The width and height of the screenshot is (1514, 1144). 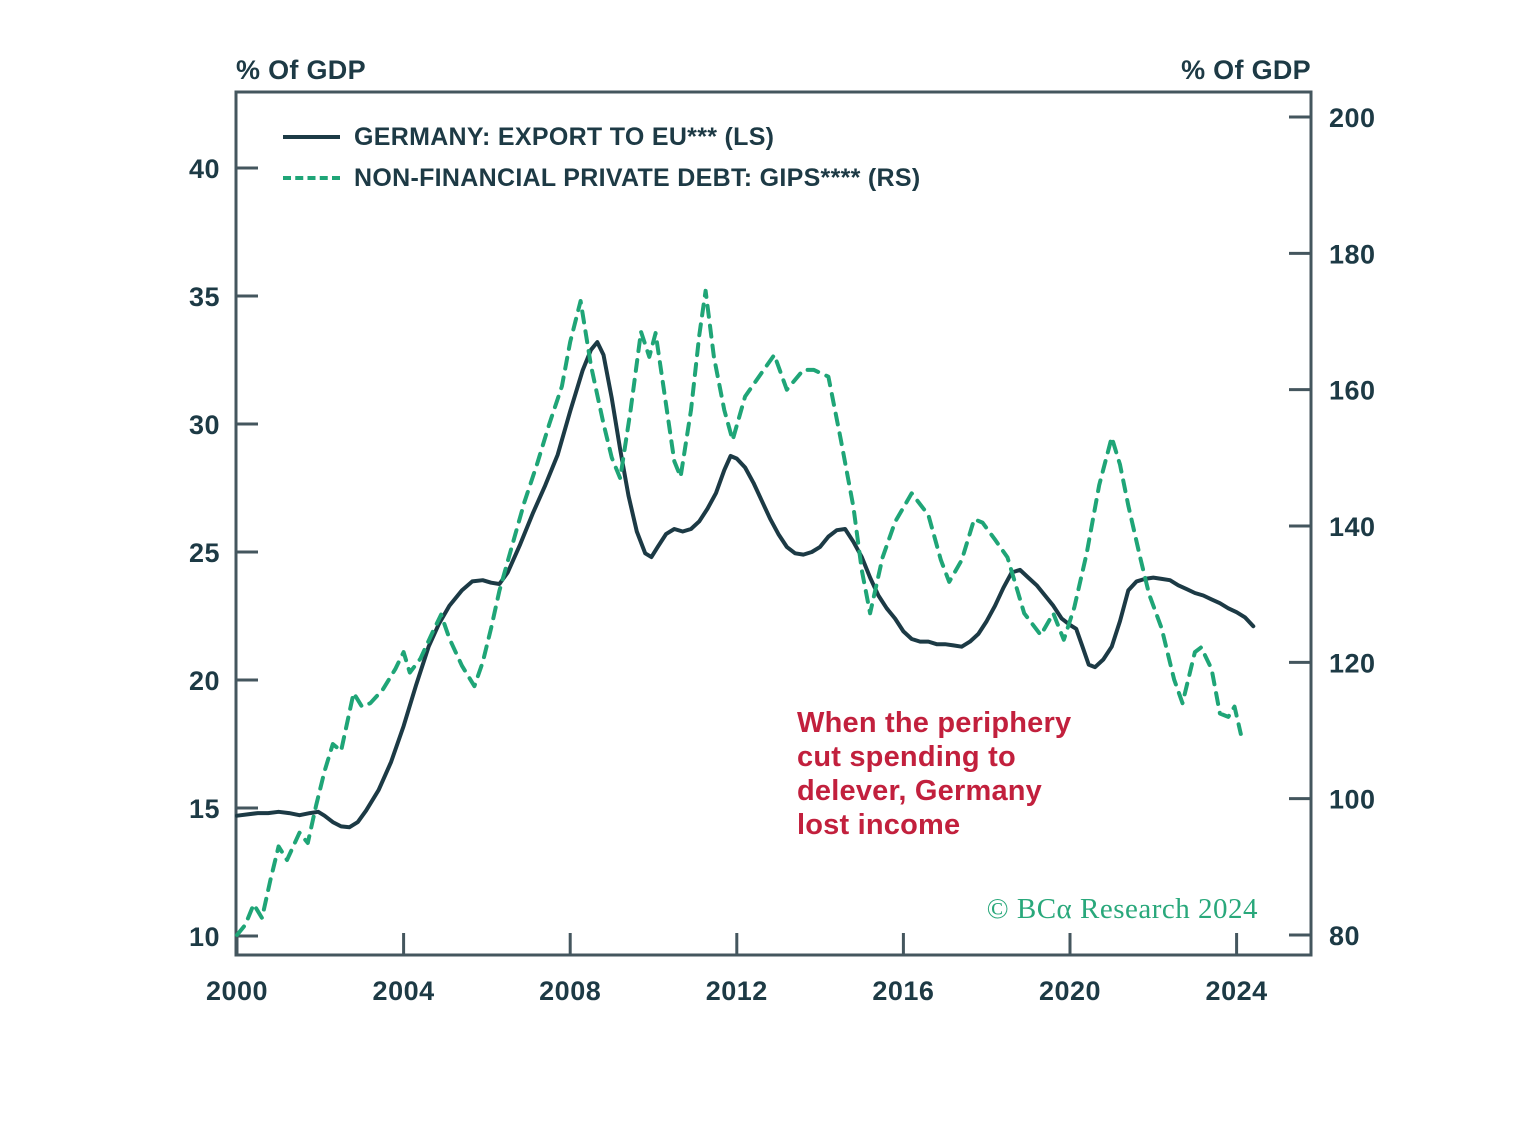 What do you see at coordinates (204, 169) in the screenshot?
I see `left-axis-tick-label: 40` at bounding box center [204, 169].